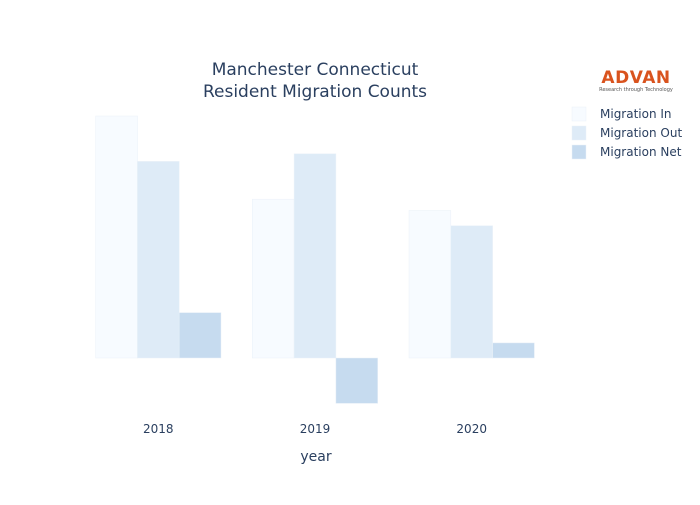  I want to click on bar-migration-net-2018, so click(200, 335).